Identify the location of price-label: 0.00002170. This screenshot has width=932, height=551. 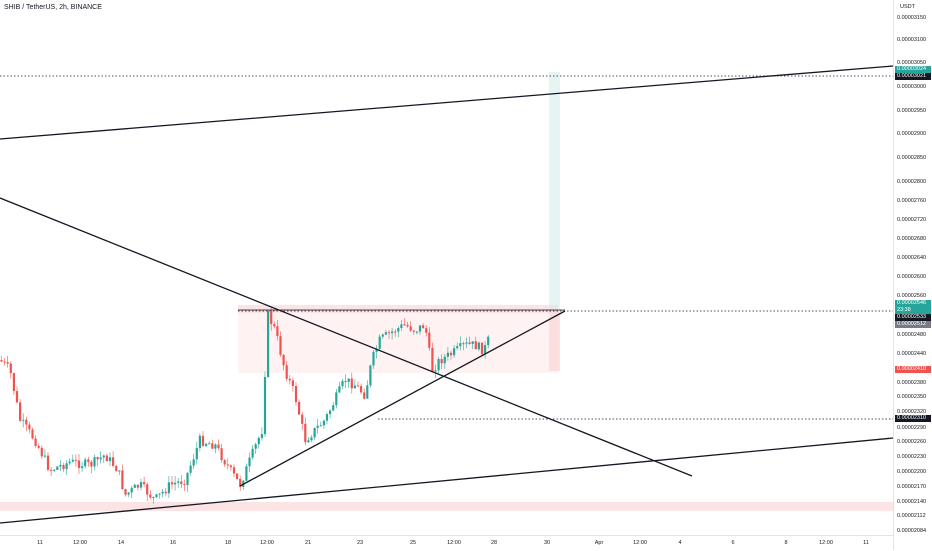
(912, 487).